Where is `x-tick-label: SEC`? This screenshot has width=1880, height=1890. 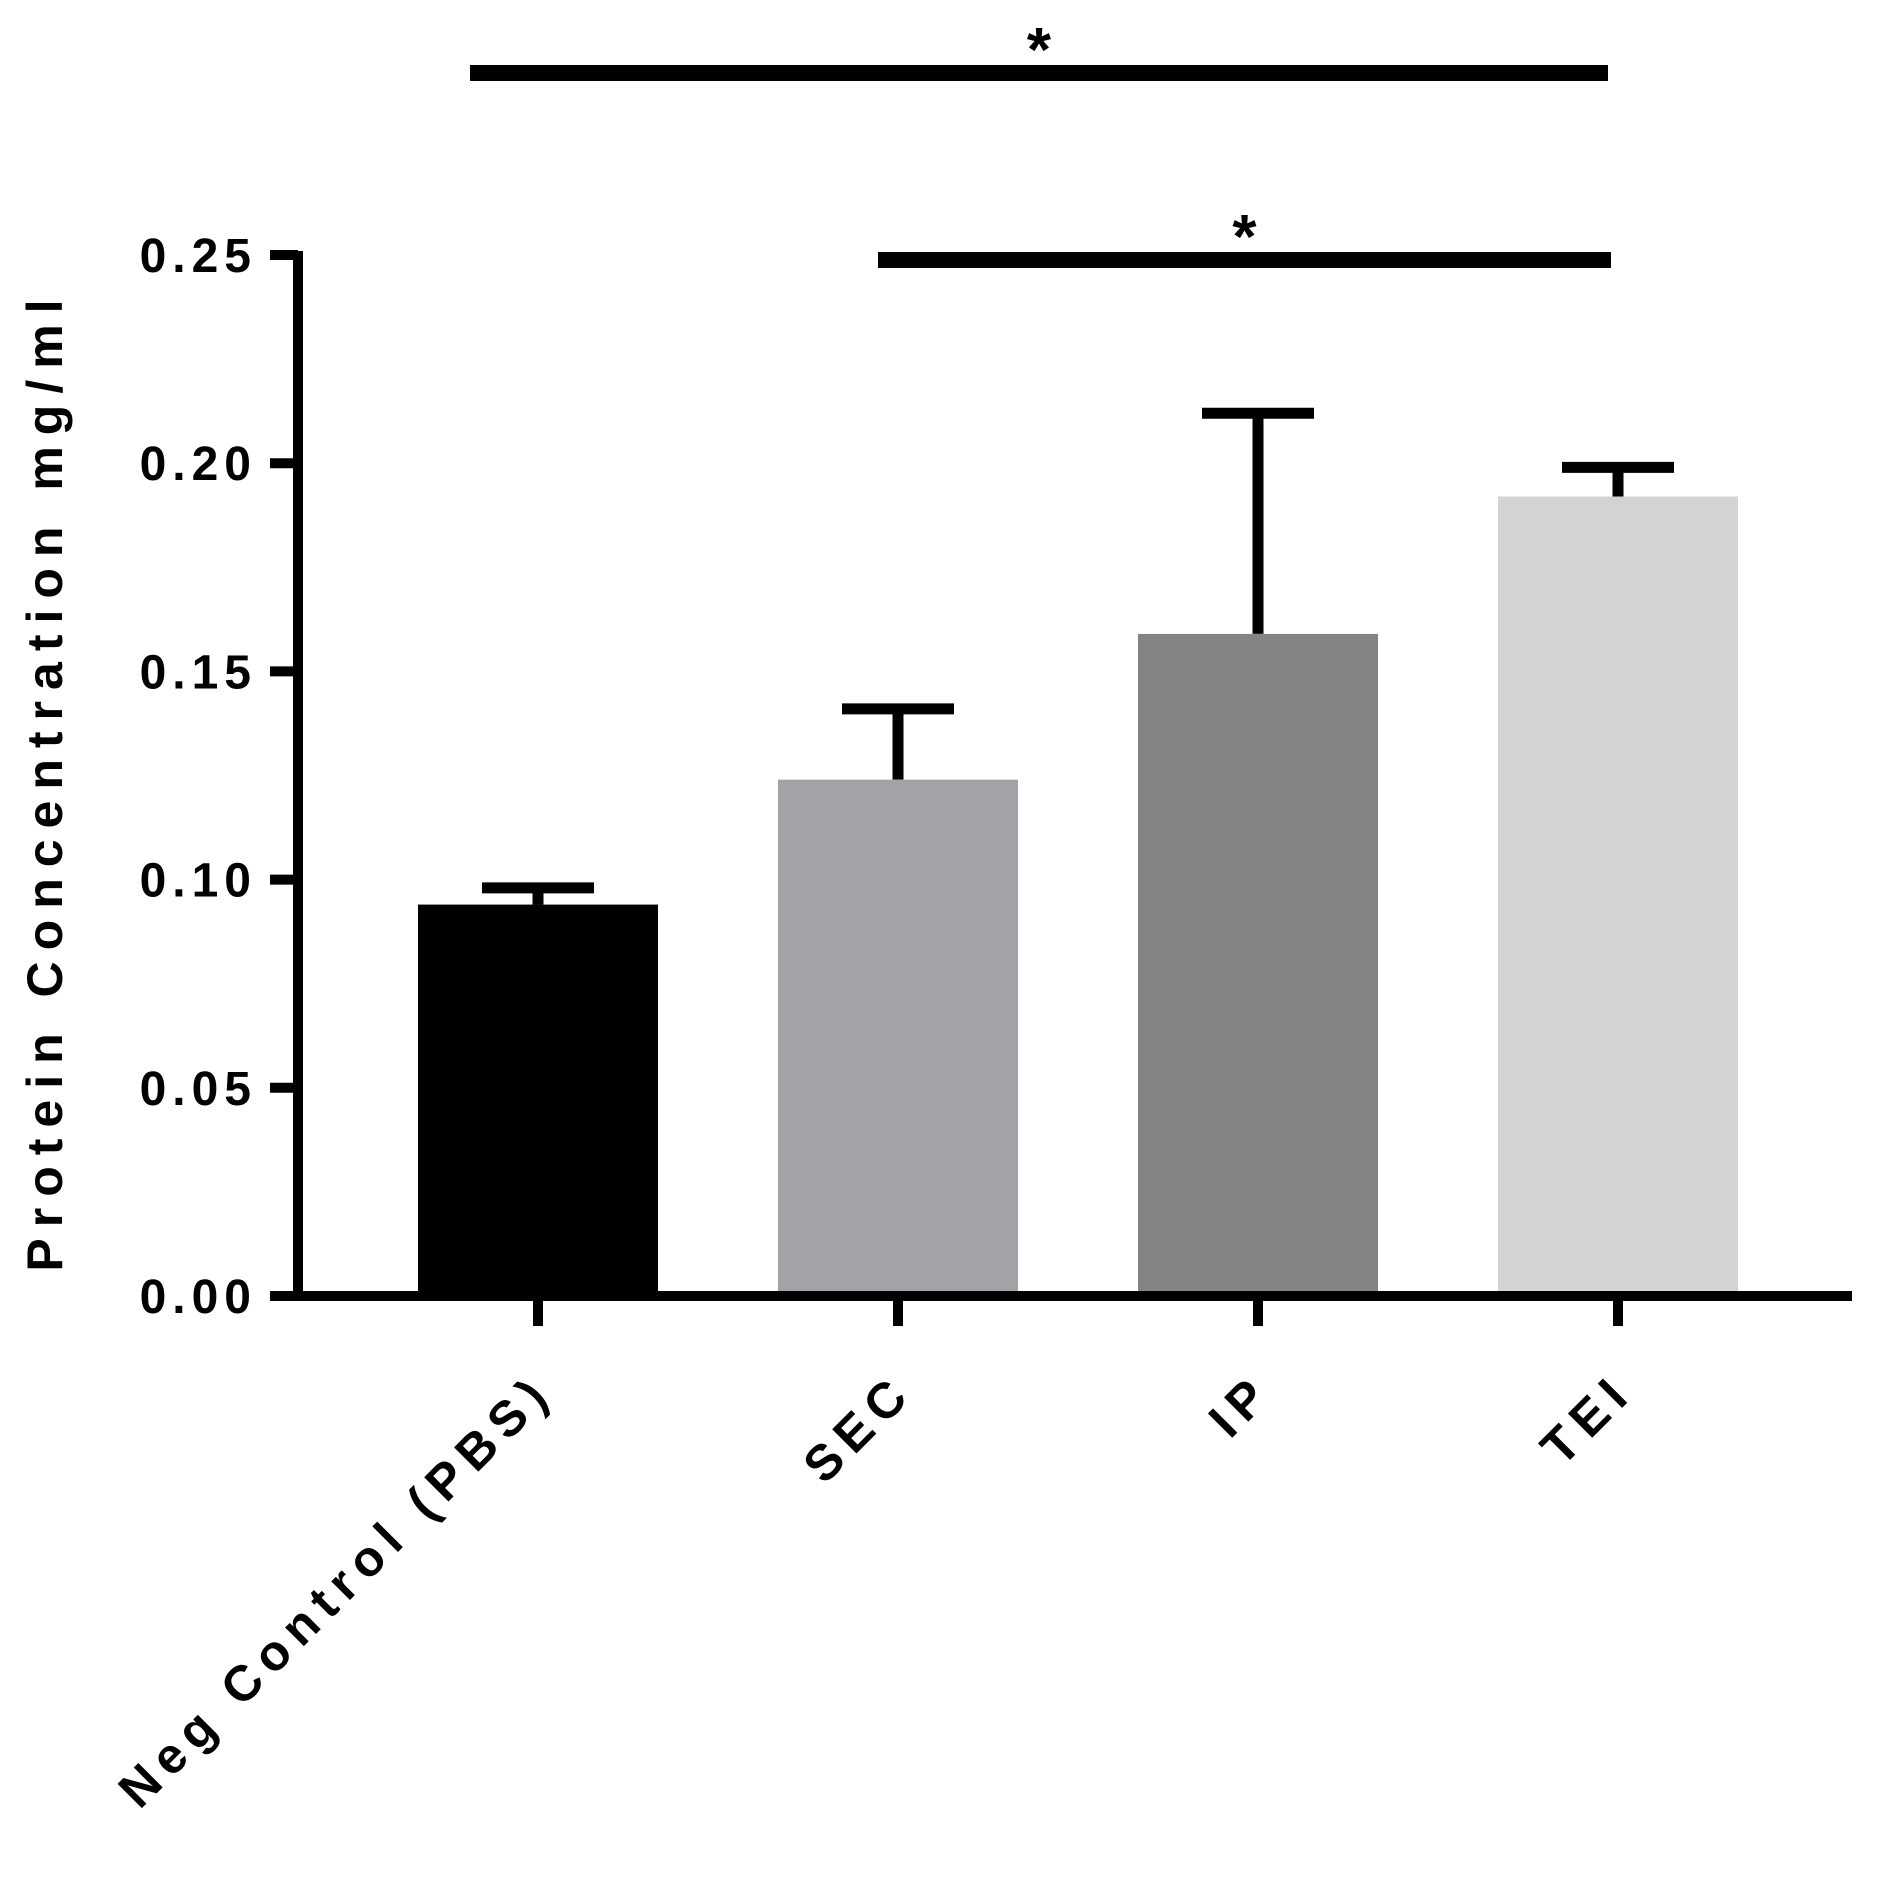
x-tick-label: SEC is located at coordinates (857, 1427).